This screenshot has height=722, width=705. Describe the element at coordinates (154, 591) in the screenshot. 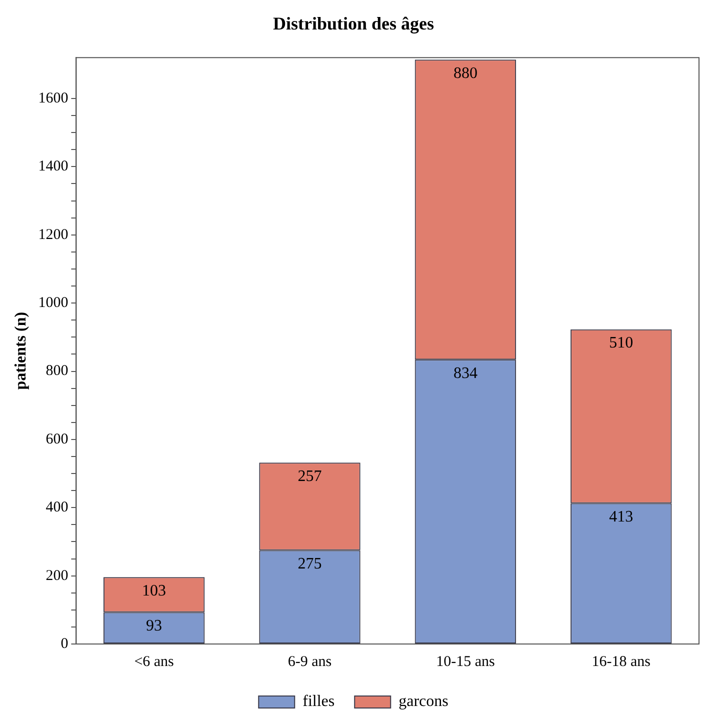

I see `data-label: 103` at that location.